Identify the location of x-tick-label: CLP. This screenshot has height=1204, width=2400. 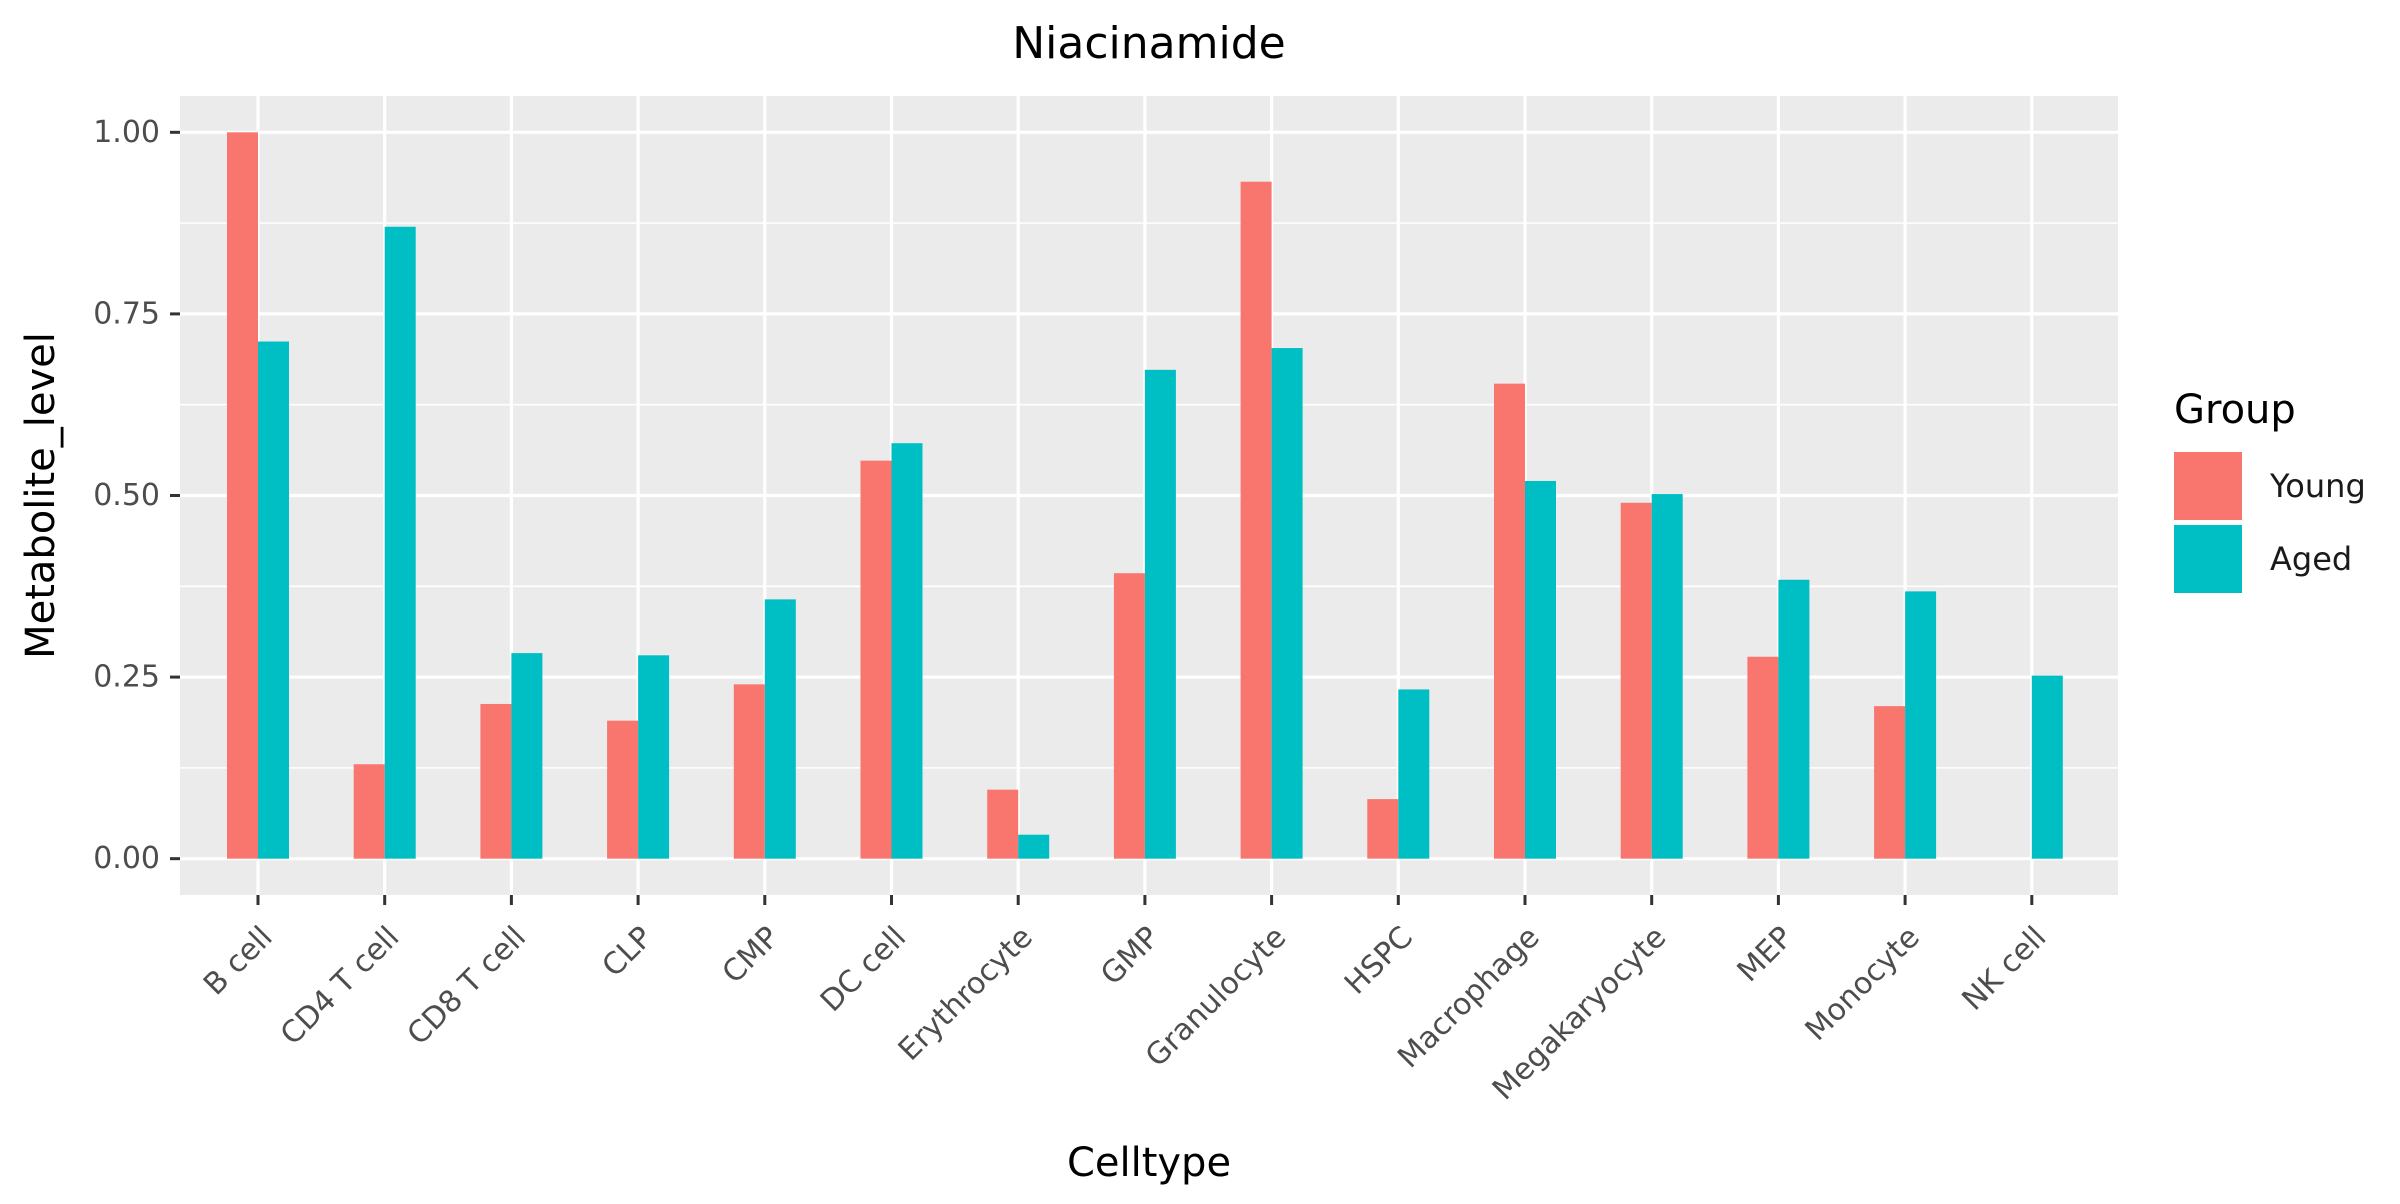
(627, 952).